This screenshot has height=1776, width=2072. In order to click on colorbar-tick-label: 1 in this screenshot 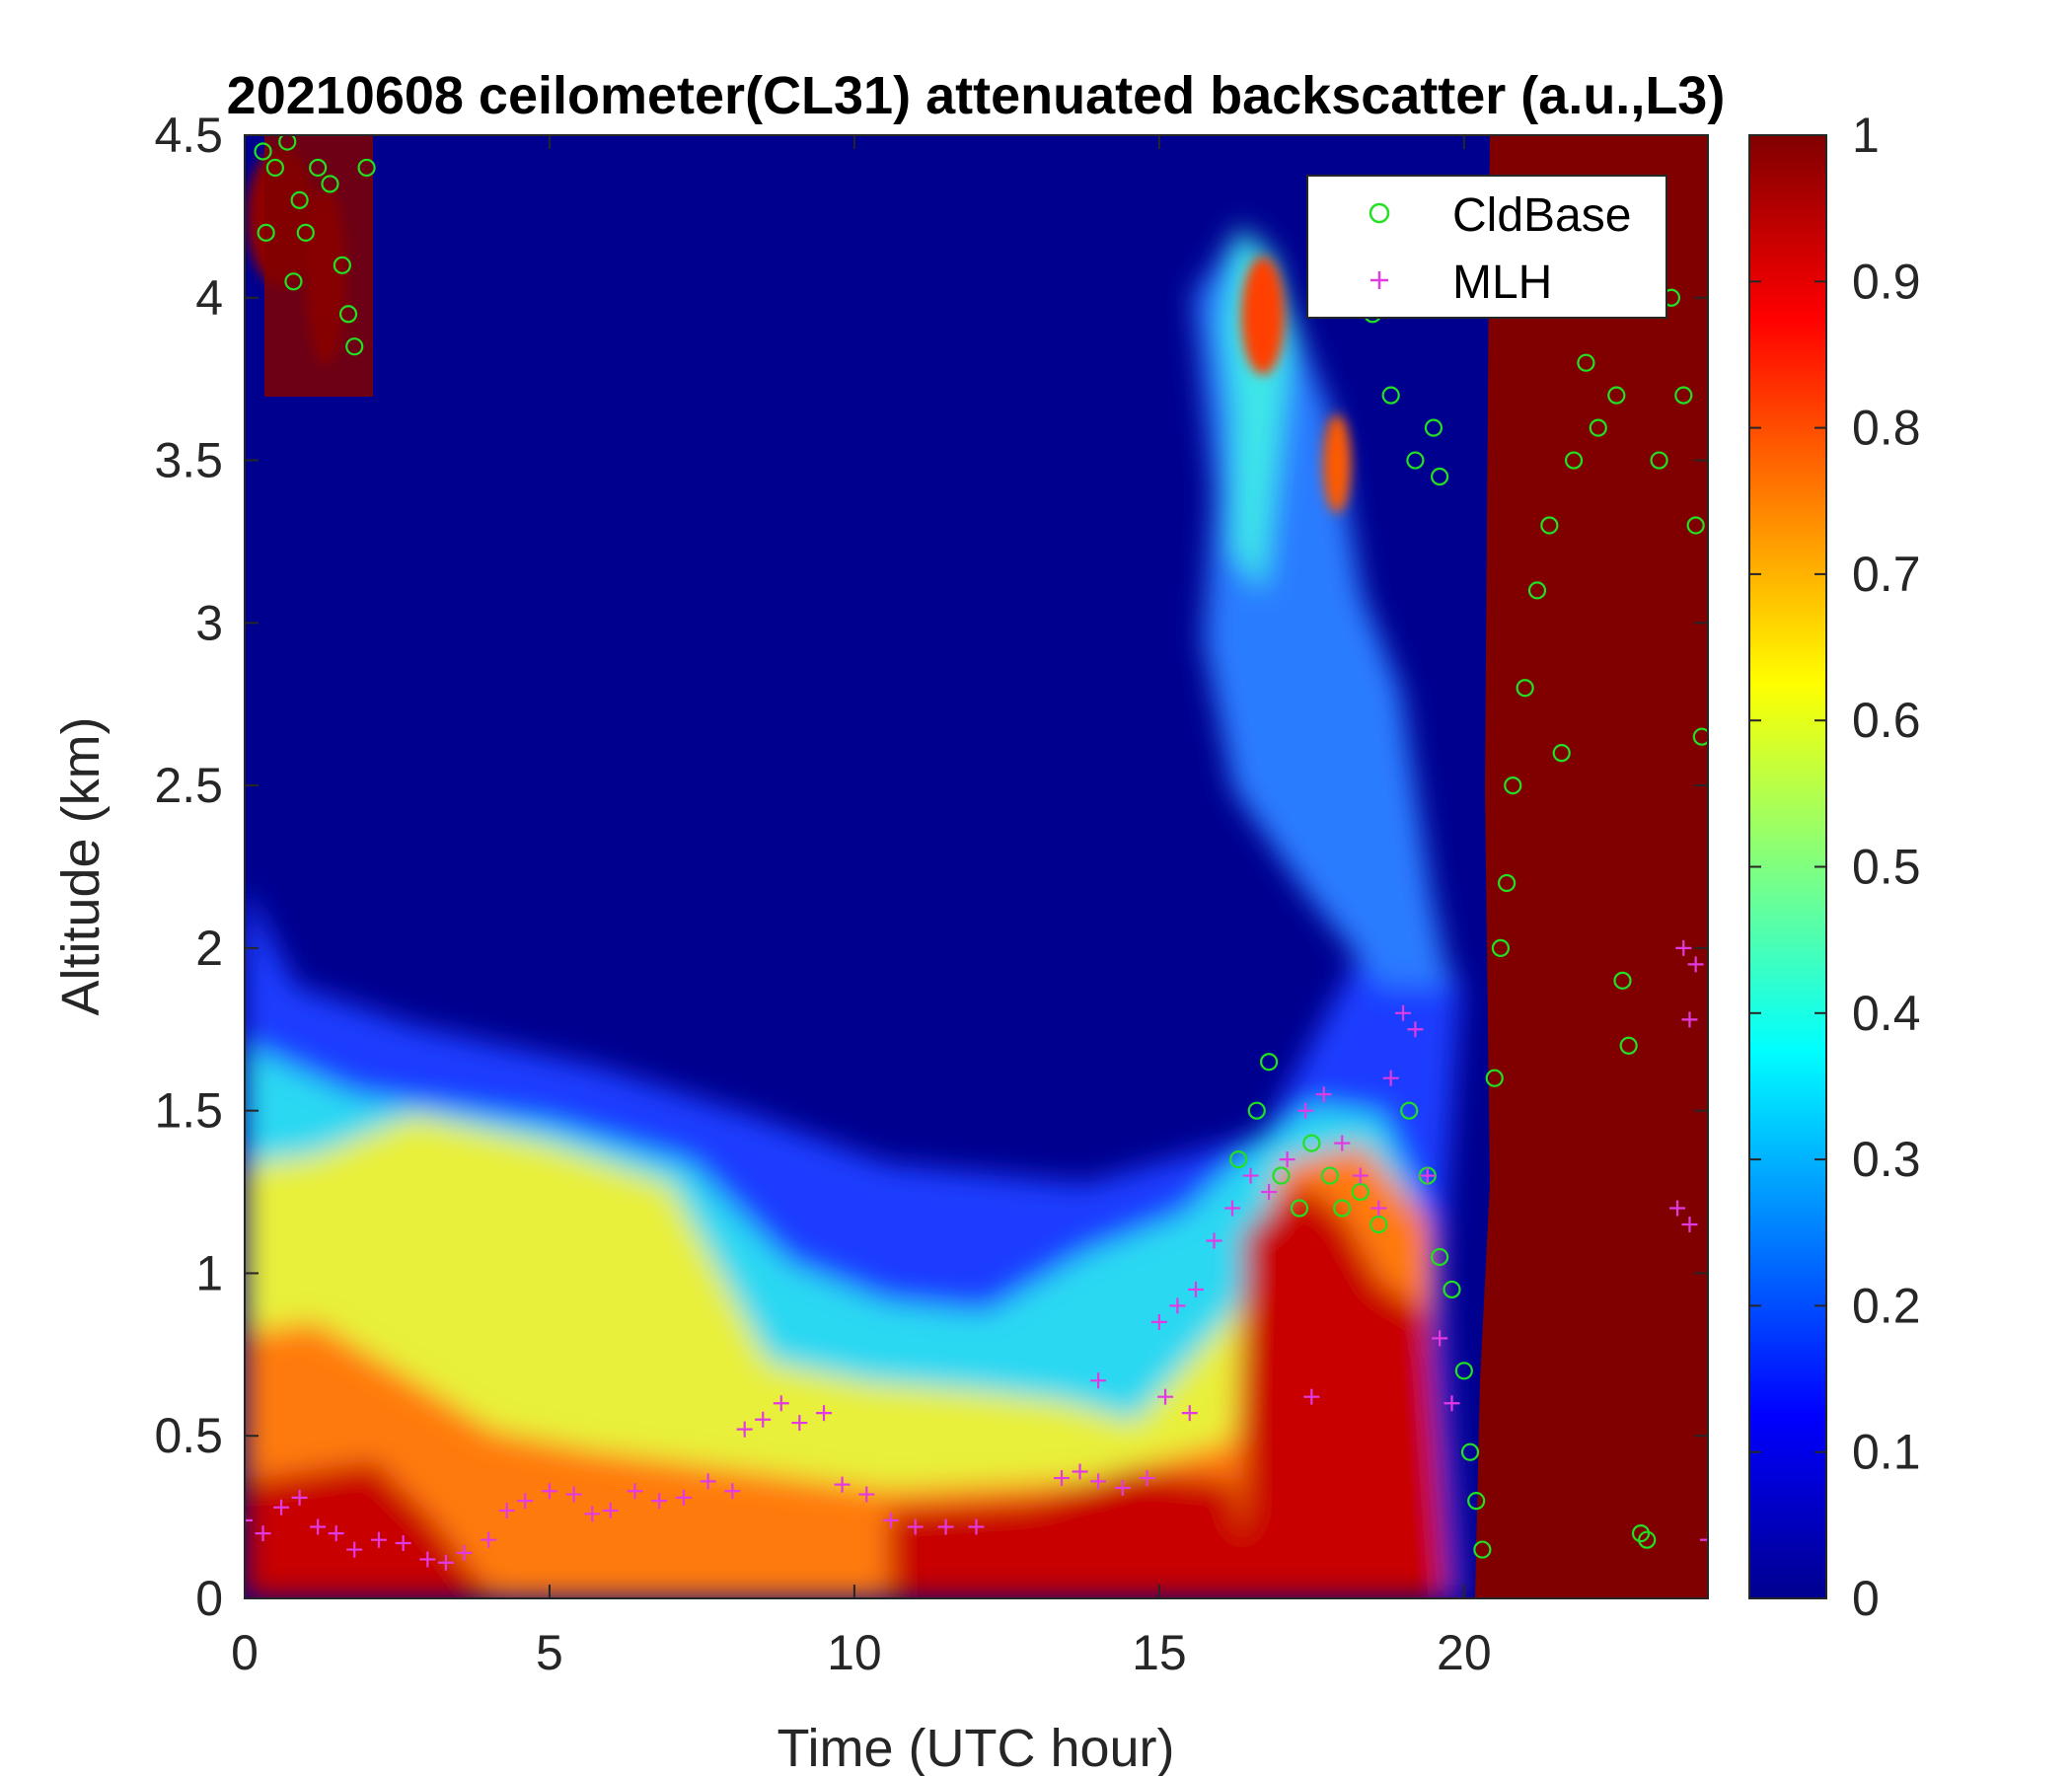, I will do `click(1866, 136)`.